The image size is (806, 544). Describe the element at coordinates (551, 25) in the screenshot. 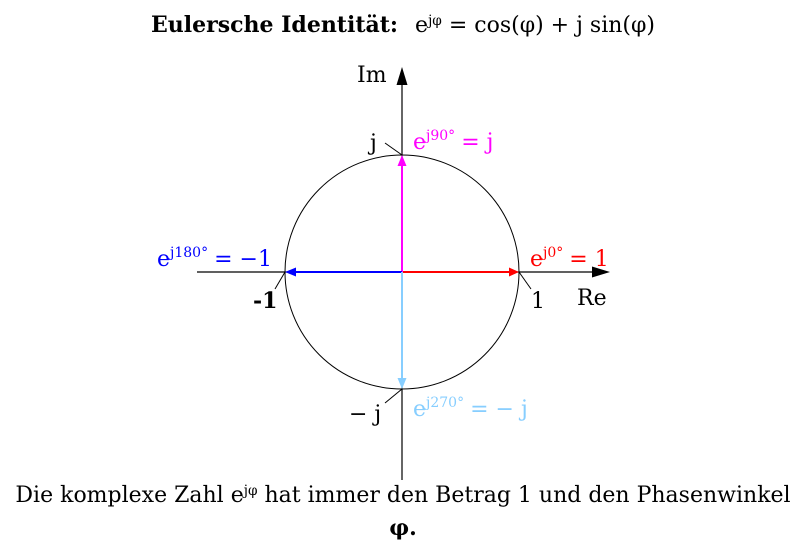

I see `title-euler-rhs: = cos(φ) + j sin(φ)` at that location.